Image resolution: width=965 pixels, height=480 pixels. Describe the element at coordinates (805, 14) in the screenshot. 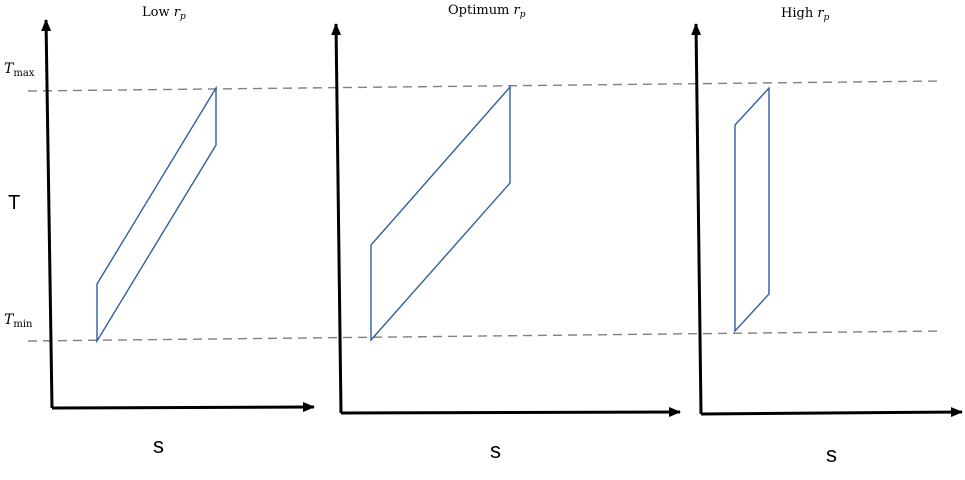

I see `panel-title: High rp` at that location.